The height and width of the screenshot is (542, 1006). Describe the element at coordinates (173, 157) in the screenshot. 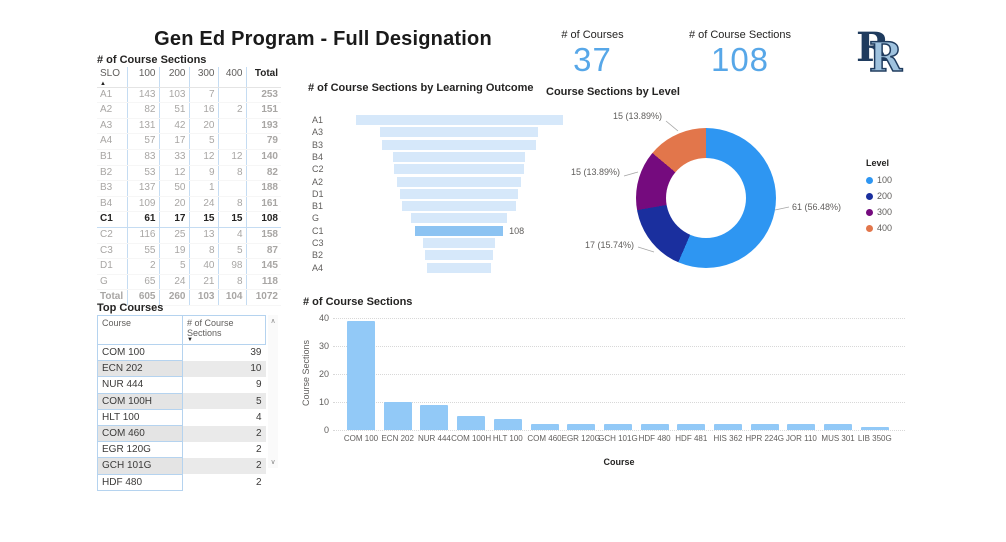

I see `value-cell: 33` at that location.